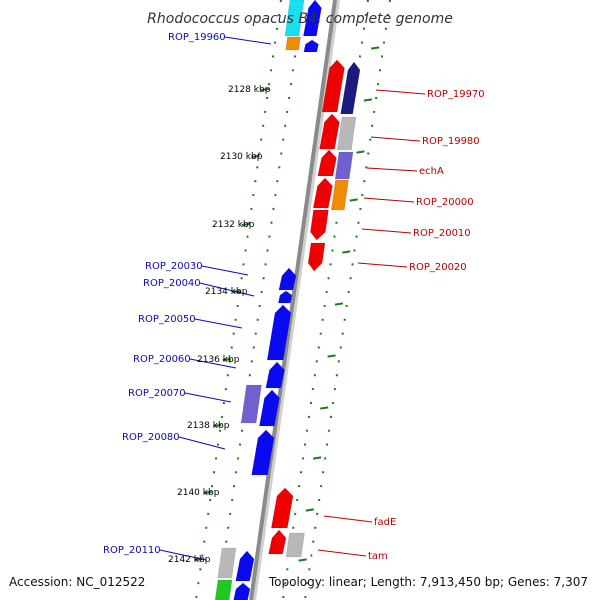 This screenshot has width=600, height=600. Describe the element at coordinates (277, 542) in the screenshot. I see `gene-tam` at that location.